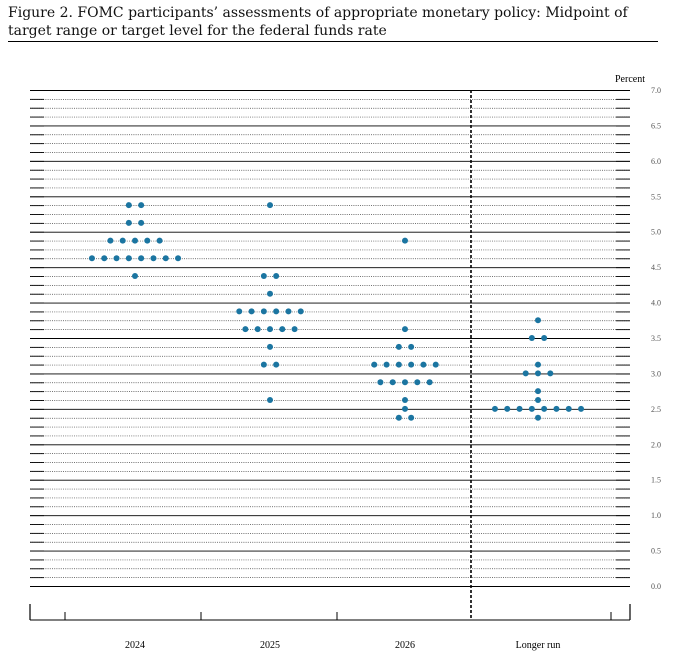 The image size is (686, 664). What do you see at coordinates (656, 409) in the screenshot?
I see `y-tick-label: 2.5` at bounding box center [656, 409].